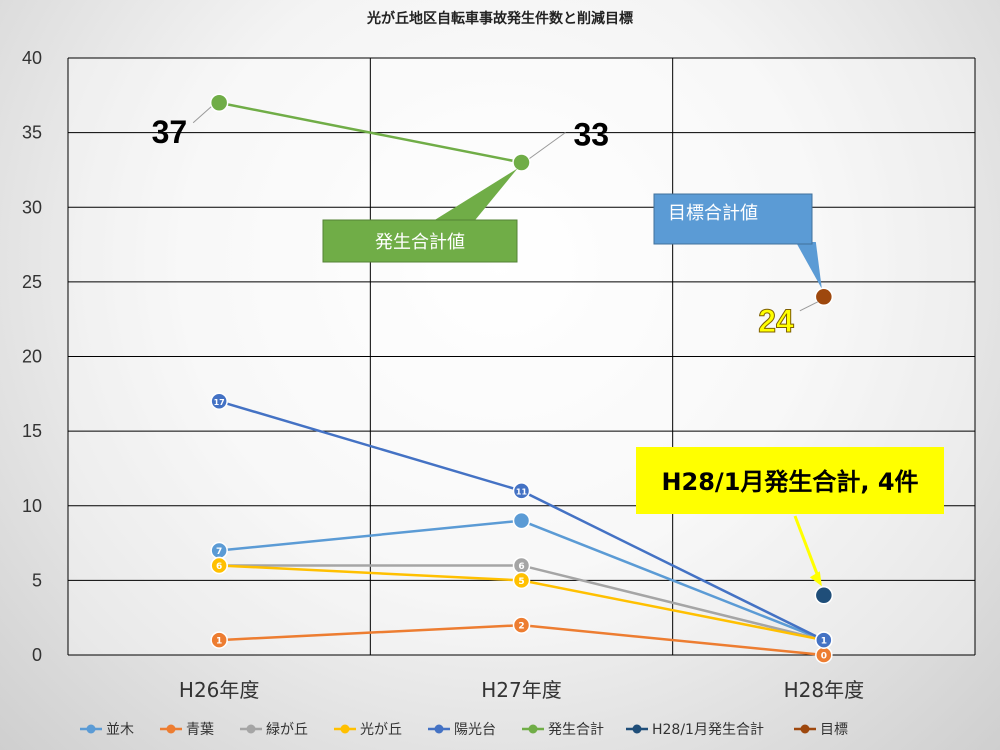 The image size is (1000, 750). I want to click on monthly-callout-text: H28/1月発生合計, 4件, so click(789, 482).